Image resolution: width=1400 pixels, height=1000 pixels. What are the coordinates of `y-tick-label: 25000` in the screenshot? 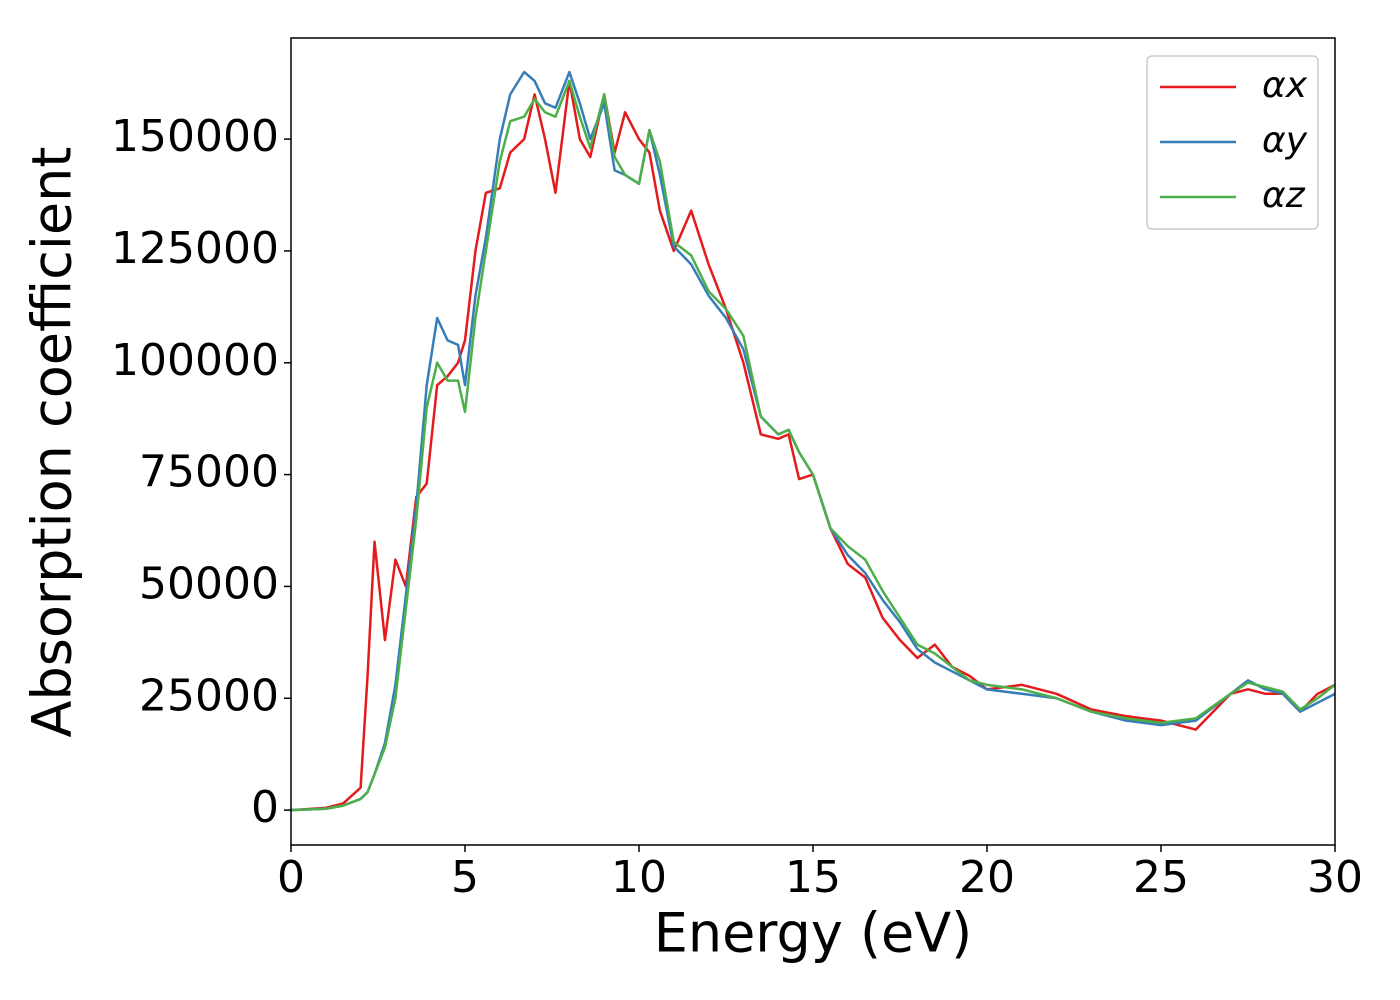 It's located at (209, 695).